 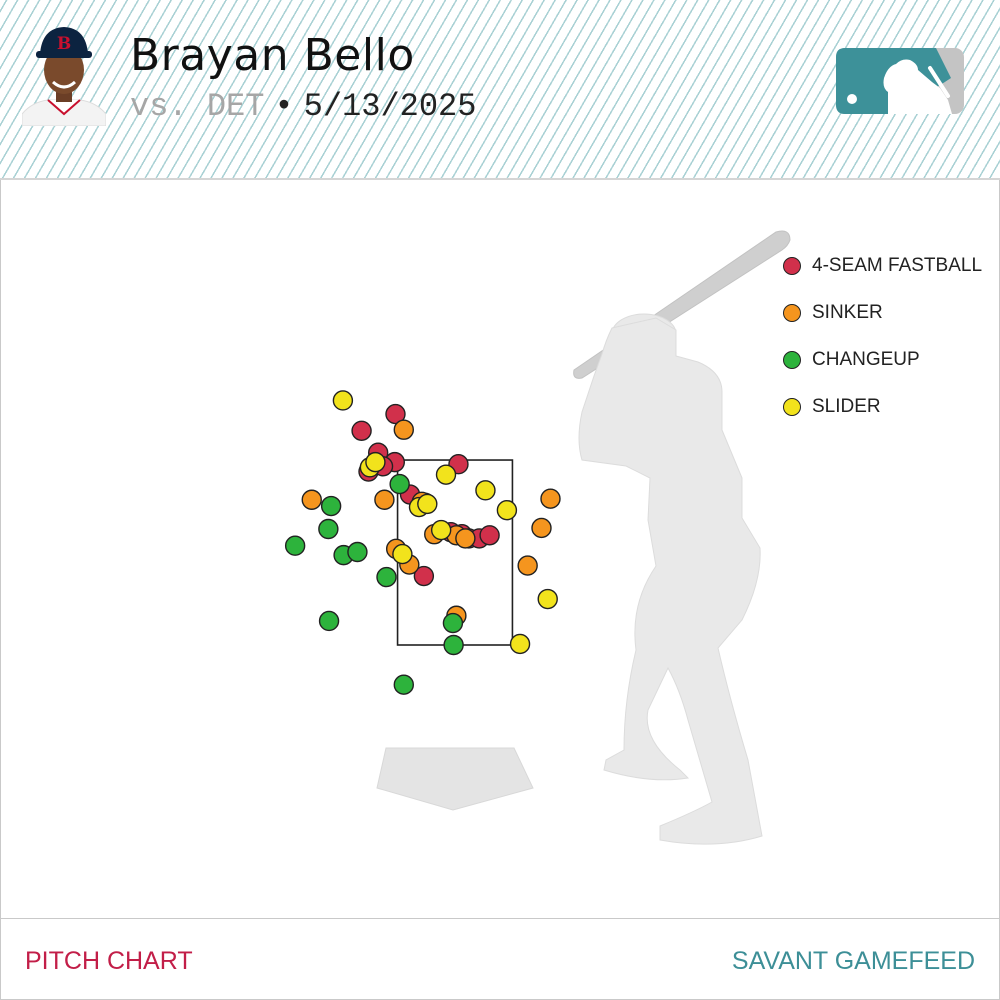 I want to click on pitch-chart-link: PITCH CHART, so click(x=109, y=961).